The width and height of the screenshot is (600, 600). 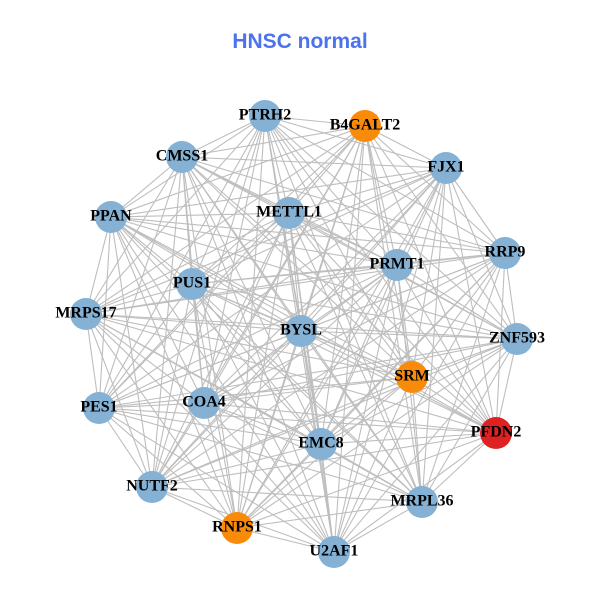 I want to click on node-label-ppan: PPAN, so click(x=111, y=216).